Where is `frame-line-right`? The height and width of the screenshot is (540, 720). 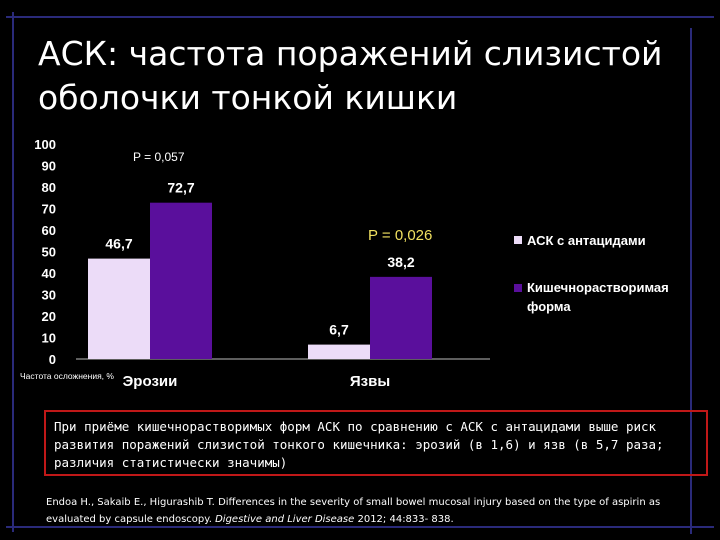 frame-line-right is located at coordinates (691, 281).